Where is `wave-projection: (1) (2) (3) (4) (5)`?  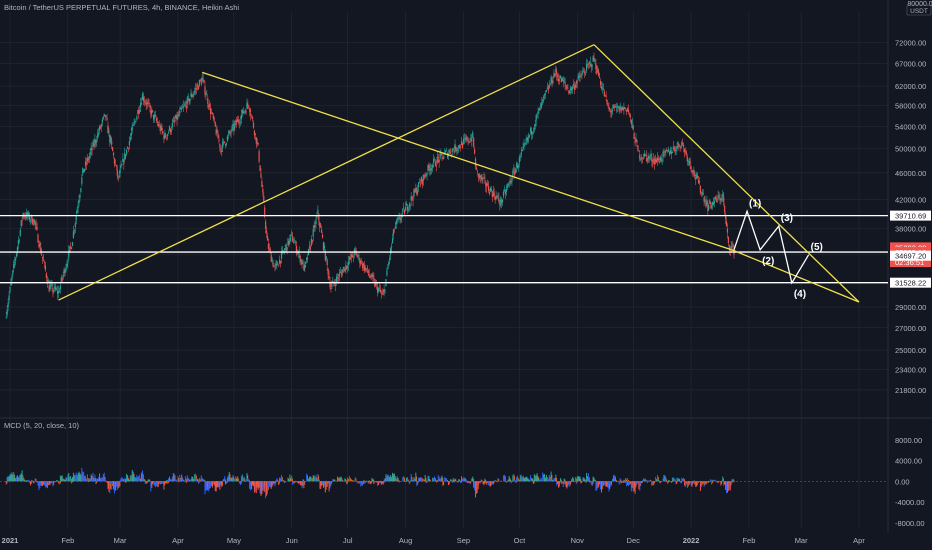
wave-projection: (1) (2) (3) (4) (5) is located at coordinates (778, 249).